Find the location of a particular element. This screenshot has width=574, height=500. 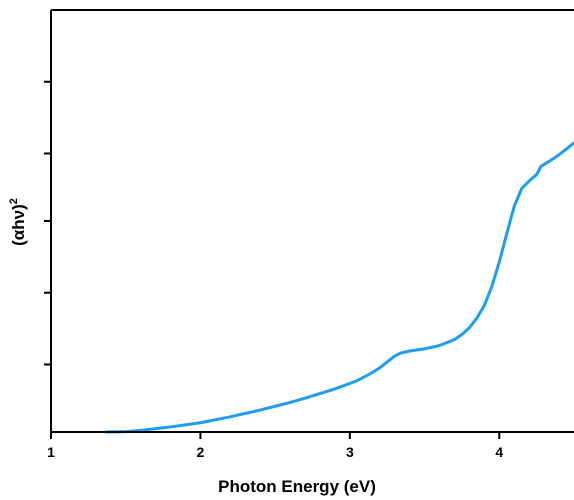

x-axis-title: Photon Energy (eV) is located at coordinates (297, 486).